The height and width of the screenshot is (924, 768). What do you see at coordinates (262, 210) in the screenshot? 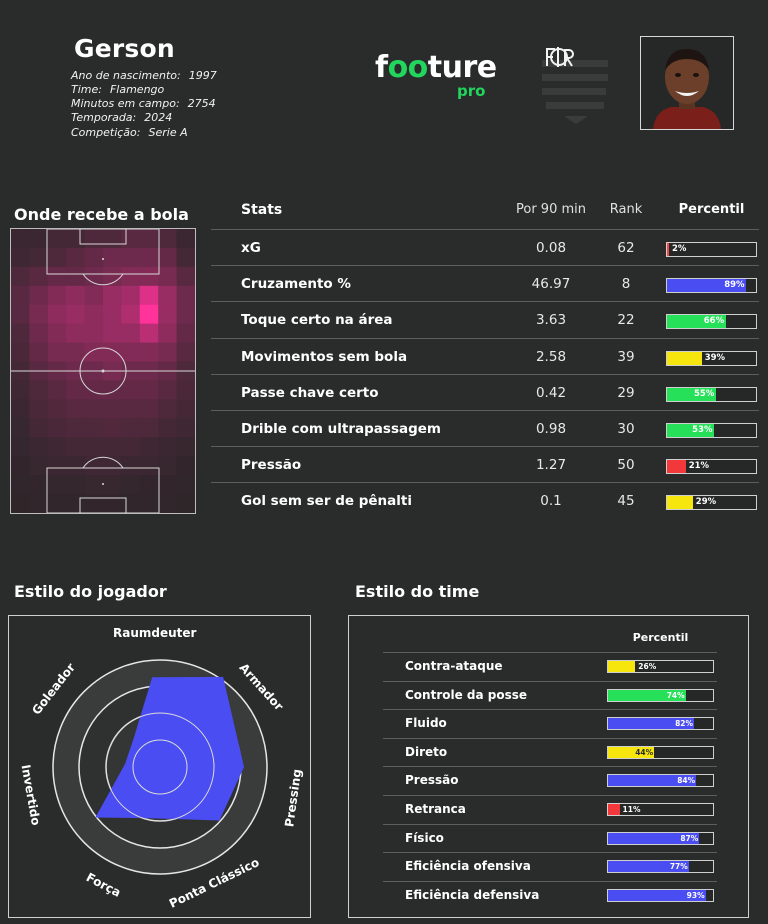
I see `stats-header-stat: Stats` at bounding box center [262, 210].